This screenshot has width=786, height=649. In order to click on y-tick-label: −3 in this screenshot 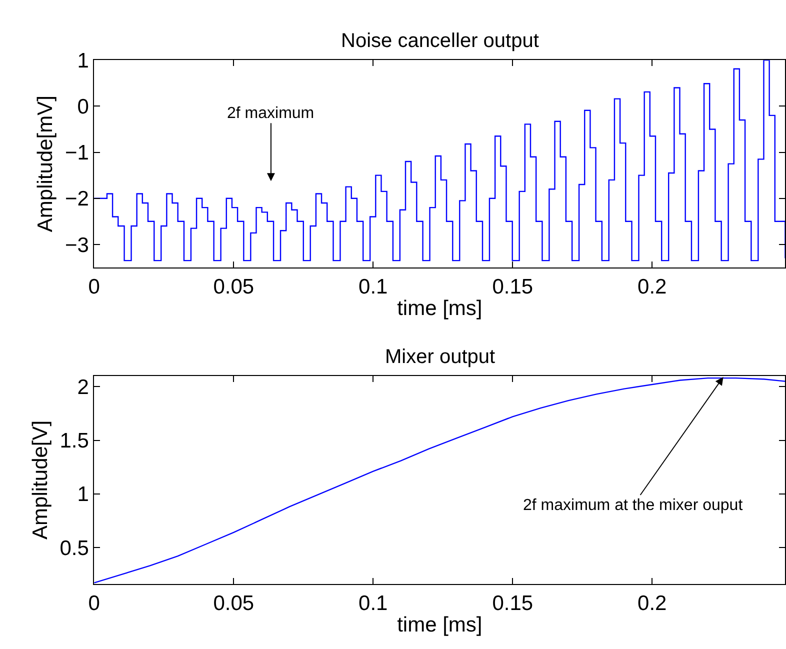, I will do `click(76, 245)`.